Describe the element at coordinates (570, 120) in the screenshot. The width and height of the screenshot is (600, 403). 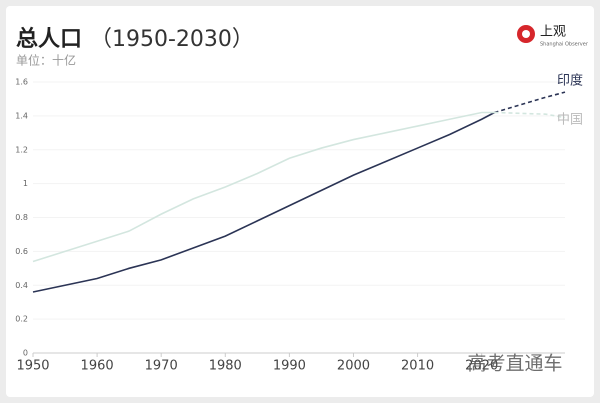
I see `series-label: 中国` at that location.